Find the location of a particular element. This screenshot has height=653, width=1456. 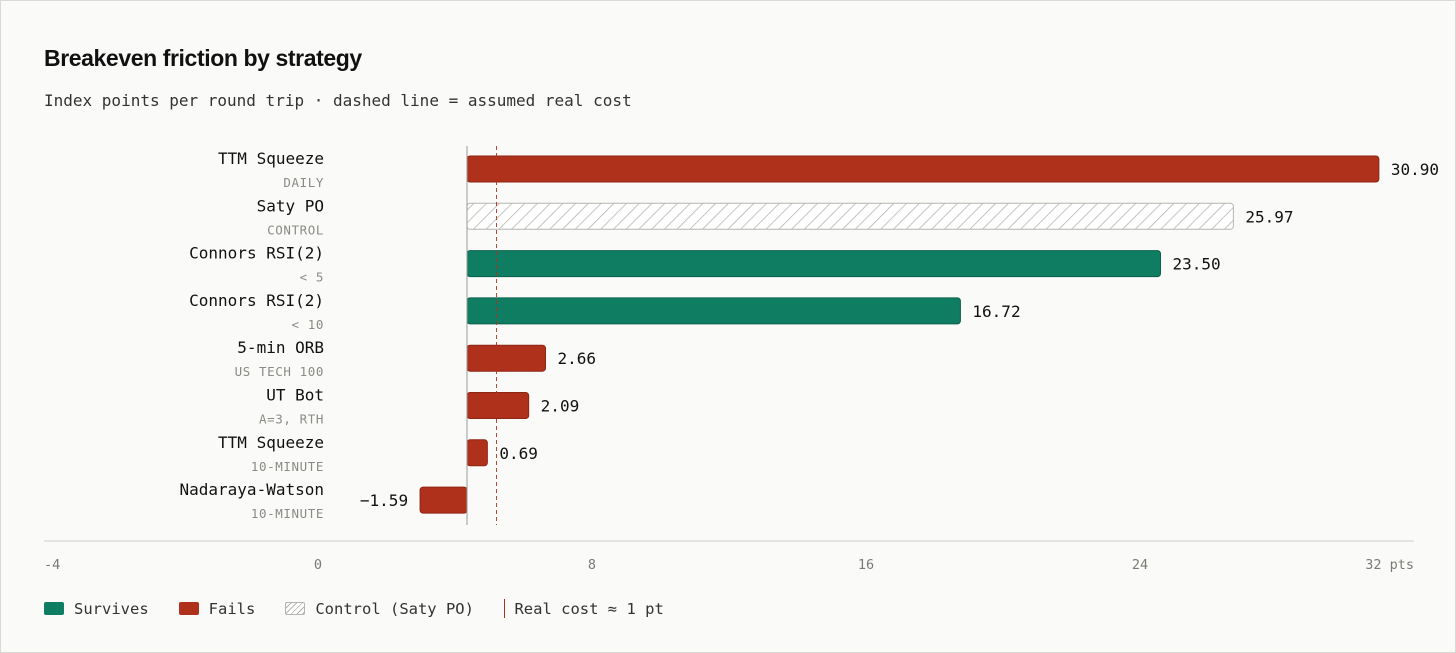

fails-swatch is located at coordinates (188, 608).